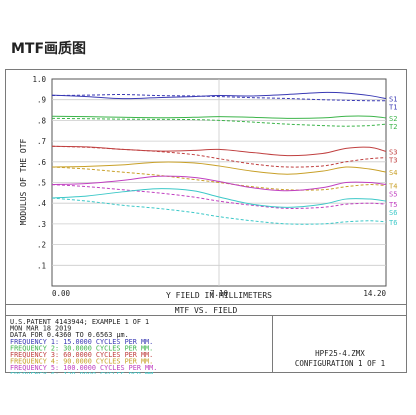  What do you see at coordinates (42, 203) in the screenshot?
I see `y-tick-label: .4` at bounding box center [42, 203].